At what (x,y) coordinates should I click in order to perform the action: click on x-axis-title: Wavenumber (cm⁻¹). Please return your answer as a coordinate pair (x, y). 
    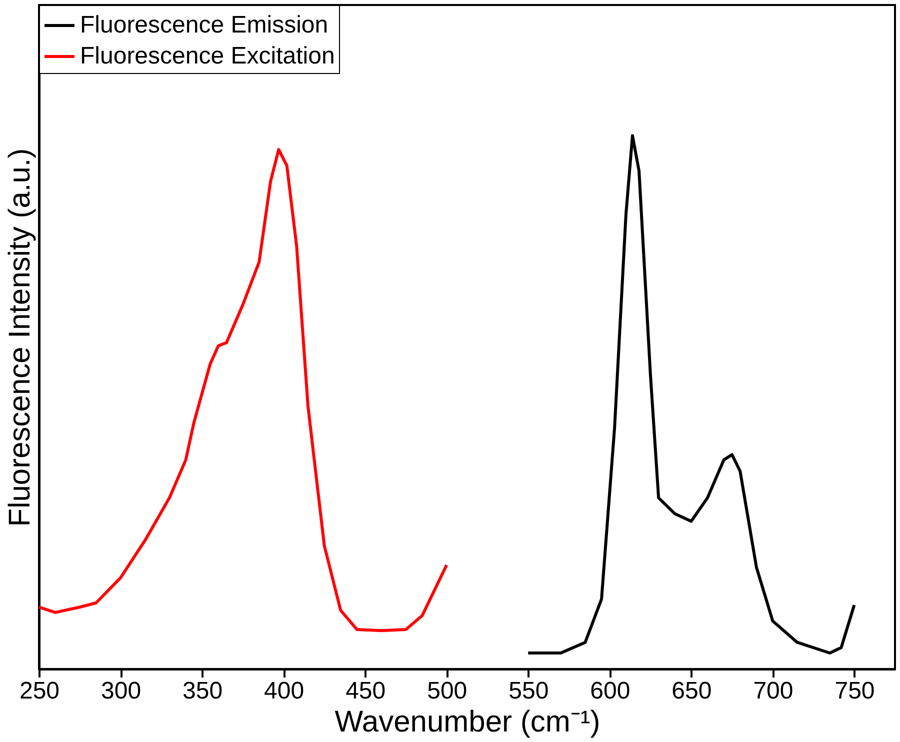
    Looking at the image, I should click on (467, 722).